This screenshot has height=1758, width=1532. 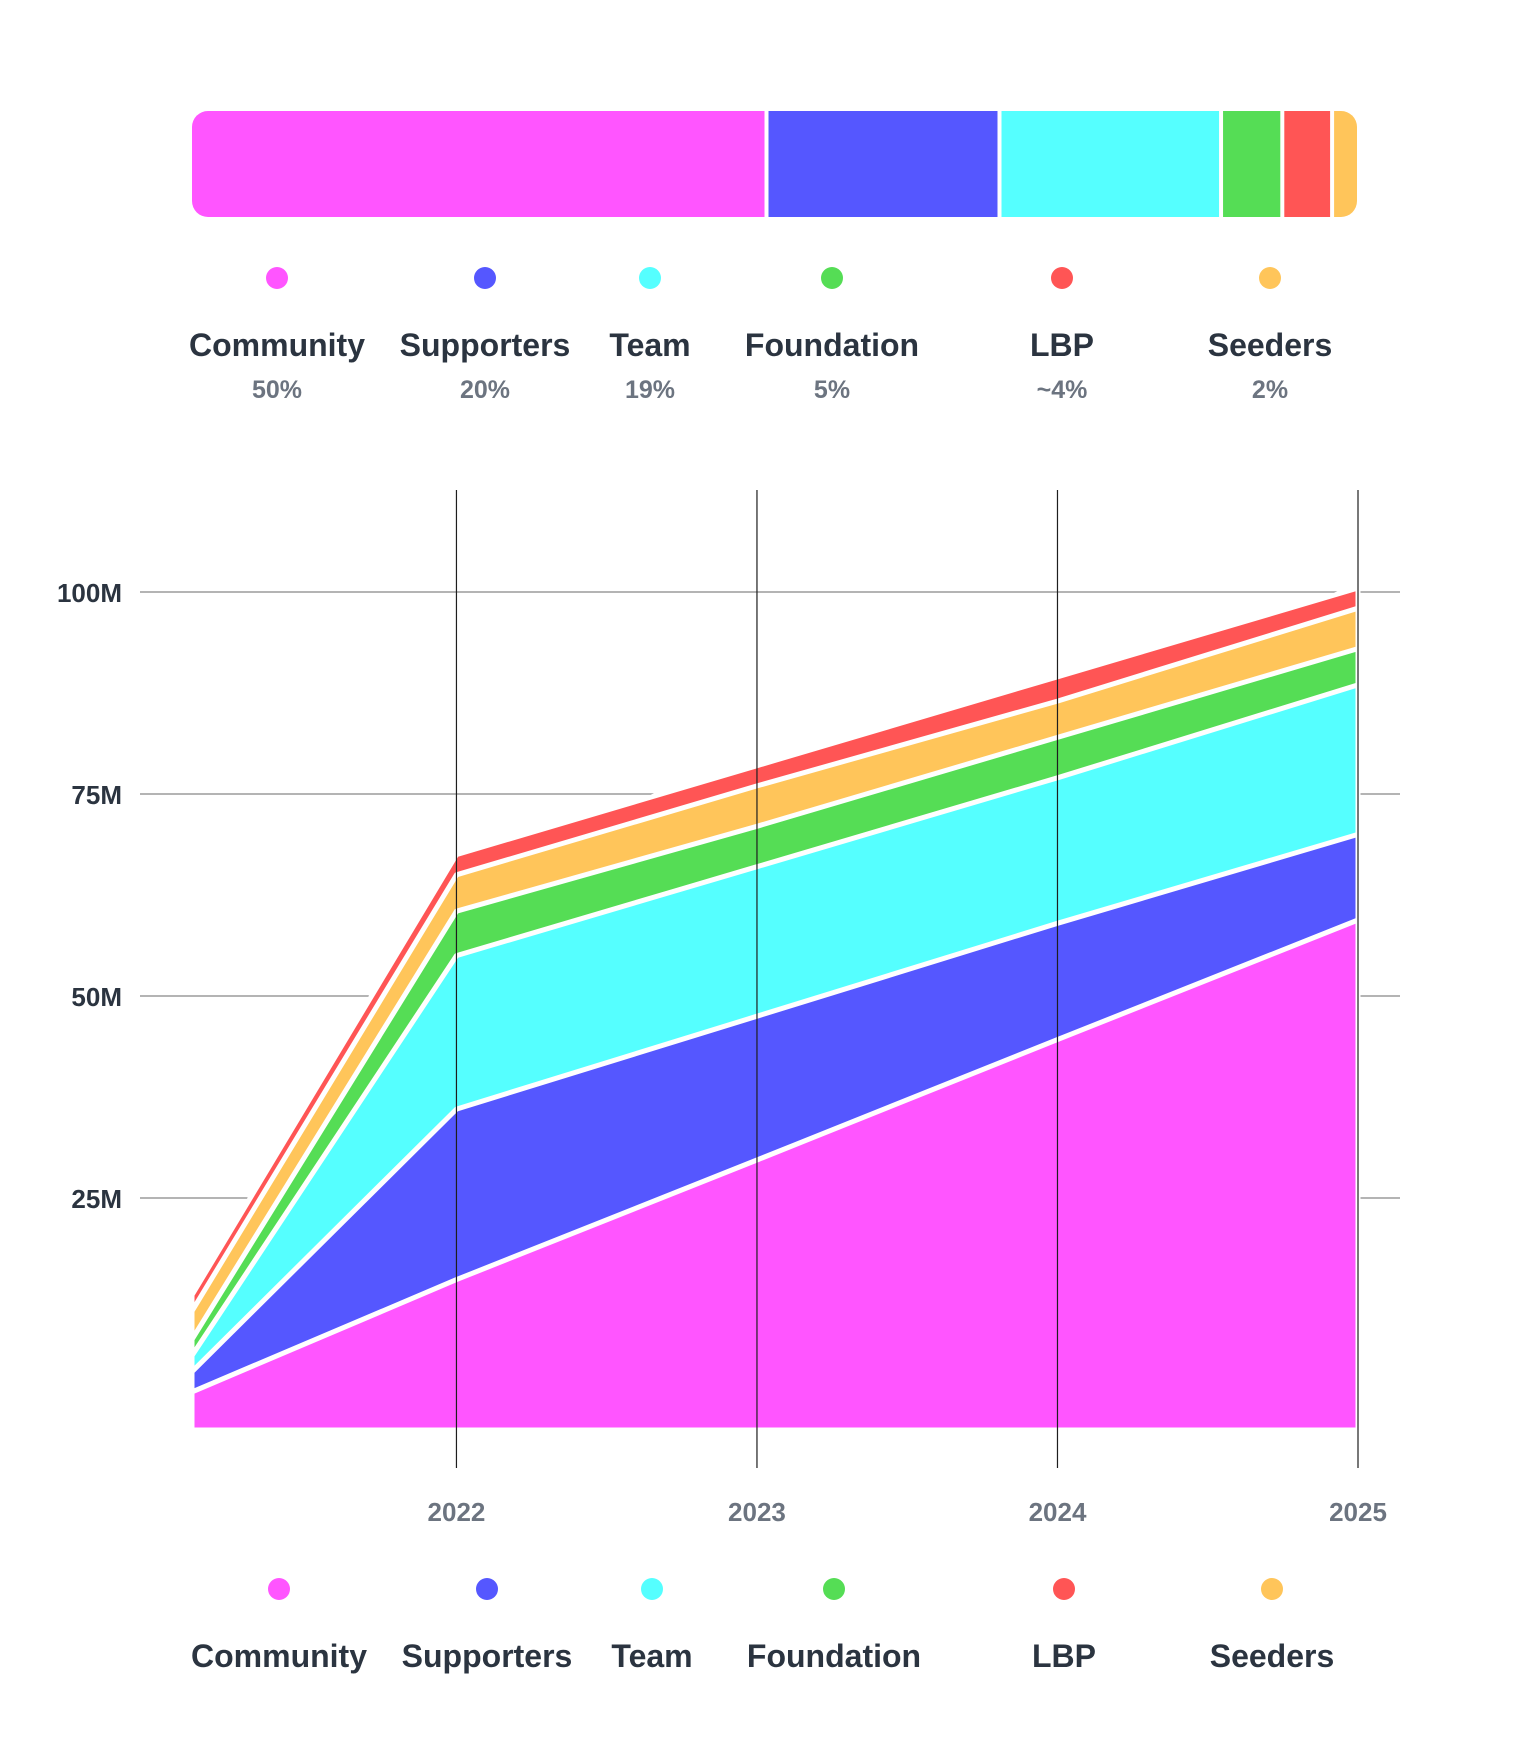 I want to click on distribution-bar-segment-community, so click(x=478, y=164).